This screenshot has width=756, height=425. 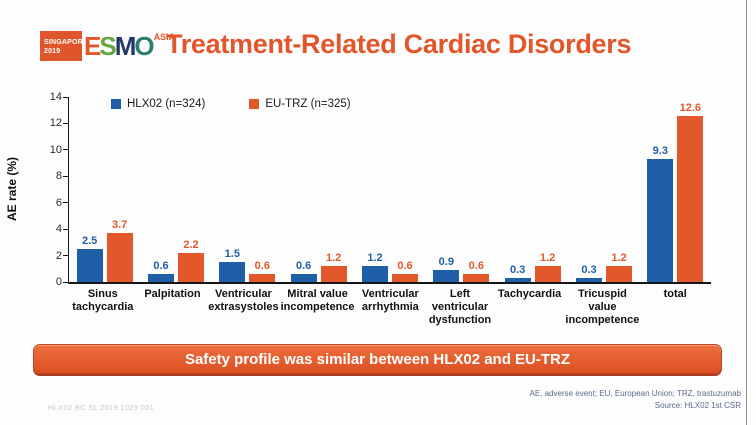 I want to click on esmo-asia-logo: SINGAPORE 2019 ESMO ASIA, so click(x=107, y=46).